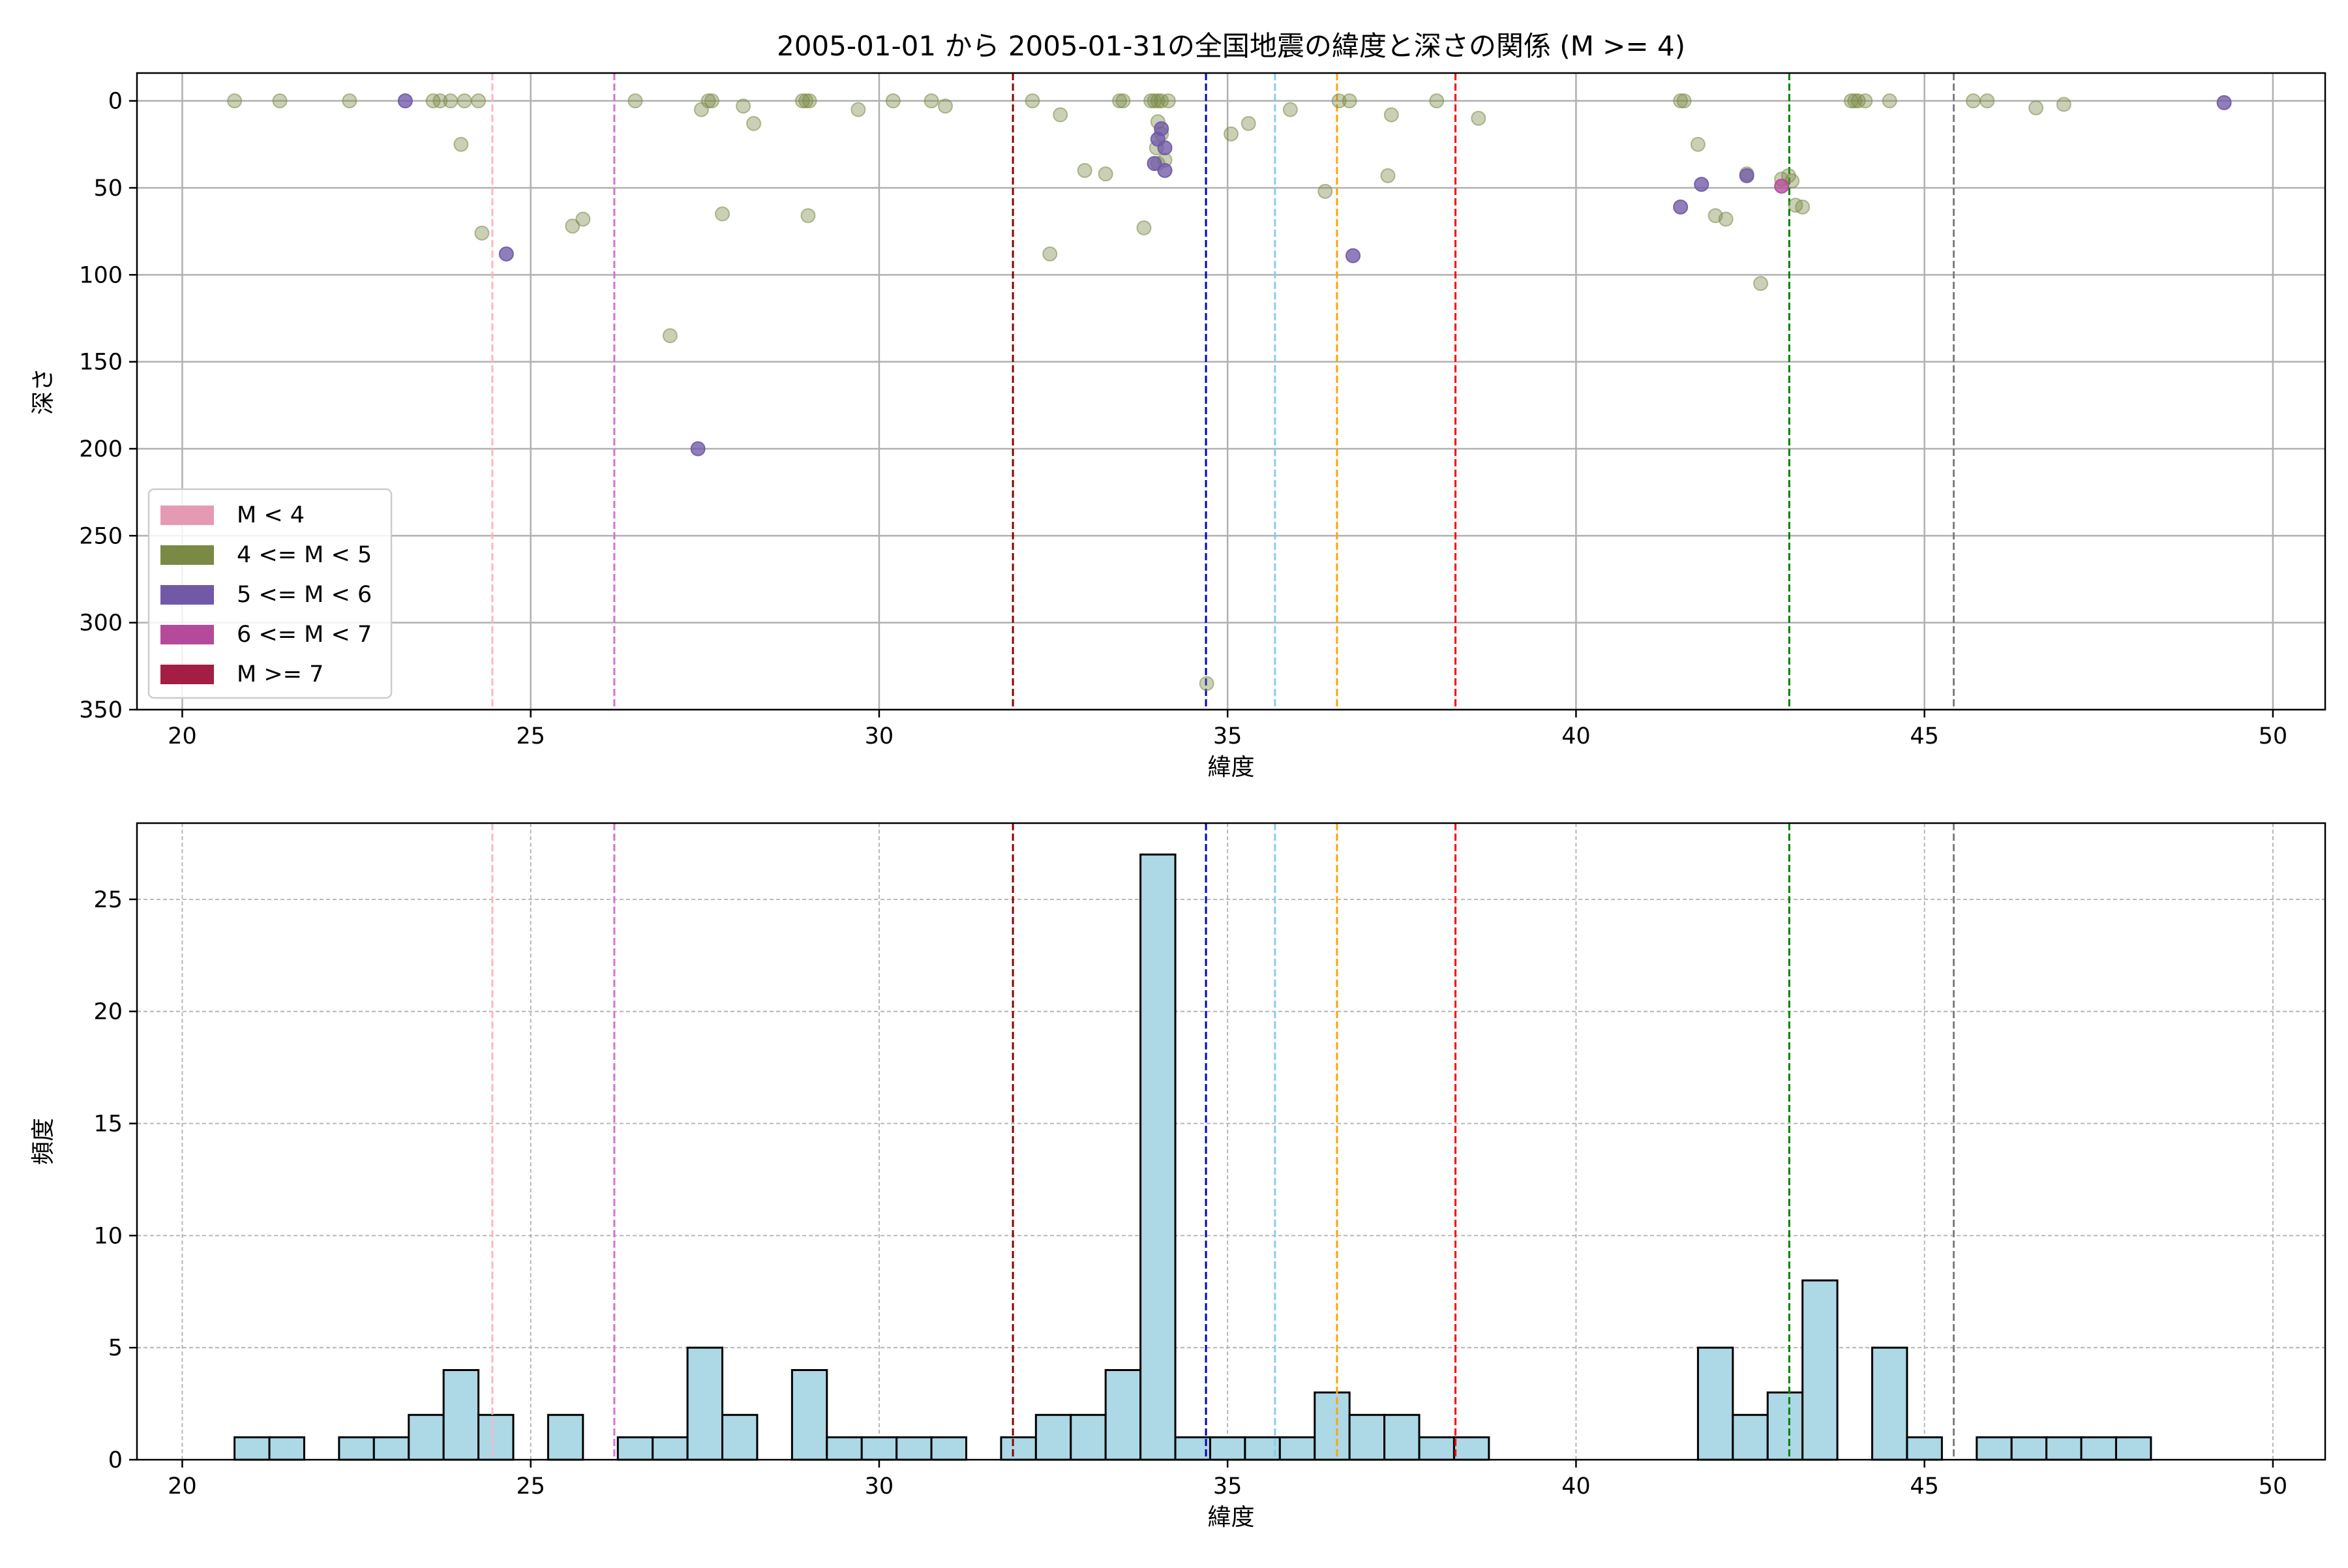 The width and height of the screenshot is (2348, 1568). What do you see at coordinates (305, 635) in the screenshot?
I see `legend-label: 6 <= M < 7` at bounding box center [305, 635].